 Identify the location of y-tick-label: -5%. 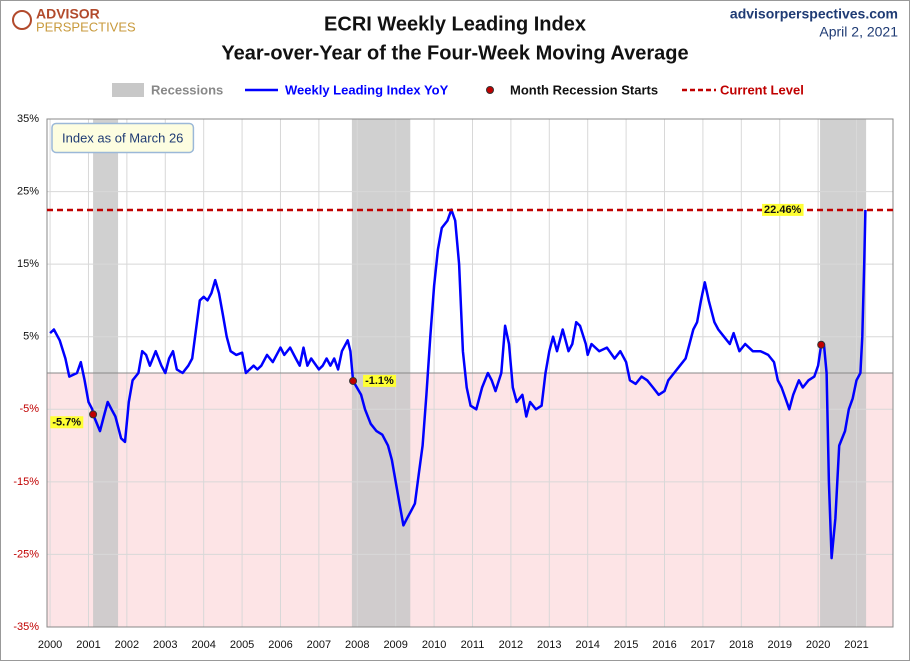
(29, 409).